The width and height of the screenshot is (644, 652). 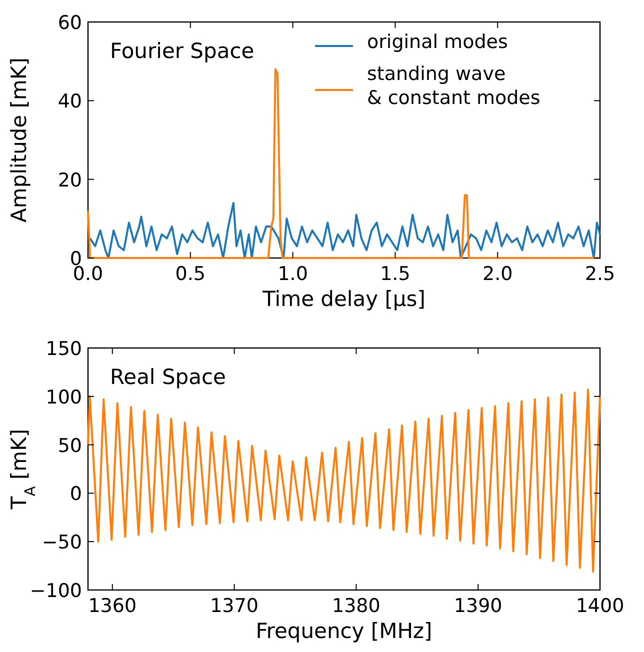 What do you see at coordinates (478, 606) in the screenshot?
I see `x-tick-label: 1390` at bounding box center [478, 606].